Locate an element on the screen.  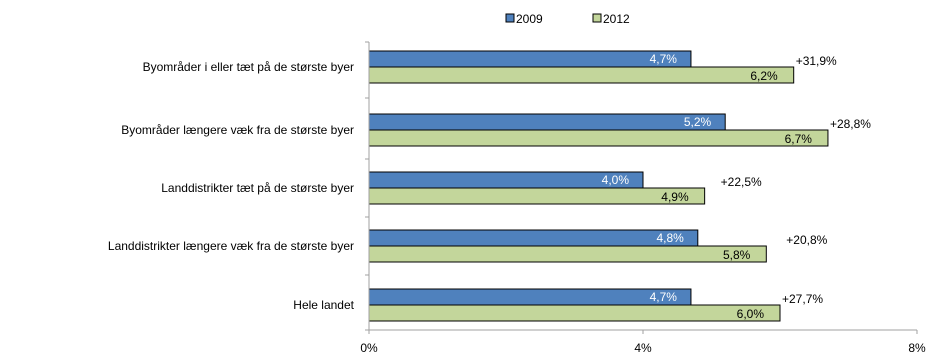
bar-value-label-2012: 4,9% is located at coordinates (675, 197).